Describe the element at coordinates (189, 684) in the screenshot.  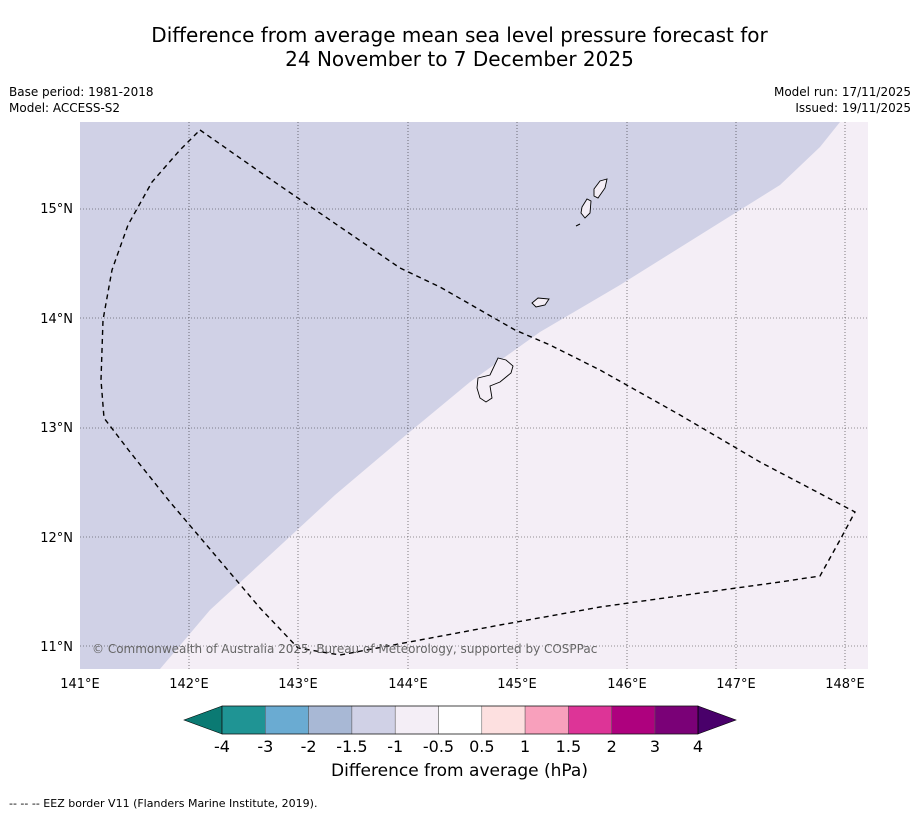
I see `lon-label: 142°E` at that location.